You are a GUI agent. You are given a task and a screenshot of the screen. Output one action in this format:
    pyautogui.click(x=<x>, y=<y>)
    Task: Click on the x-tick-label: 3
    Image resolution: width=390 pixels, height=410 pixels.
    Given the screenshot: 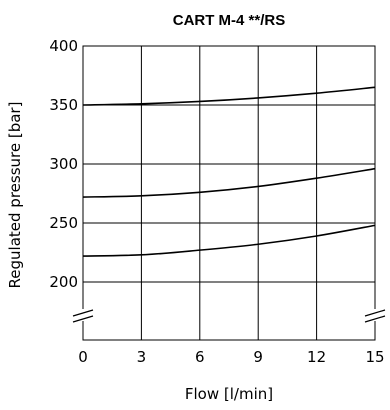 What is the action you would take?
    pyautogui.click(x=142, y=357)
    